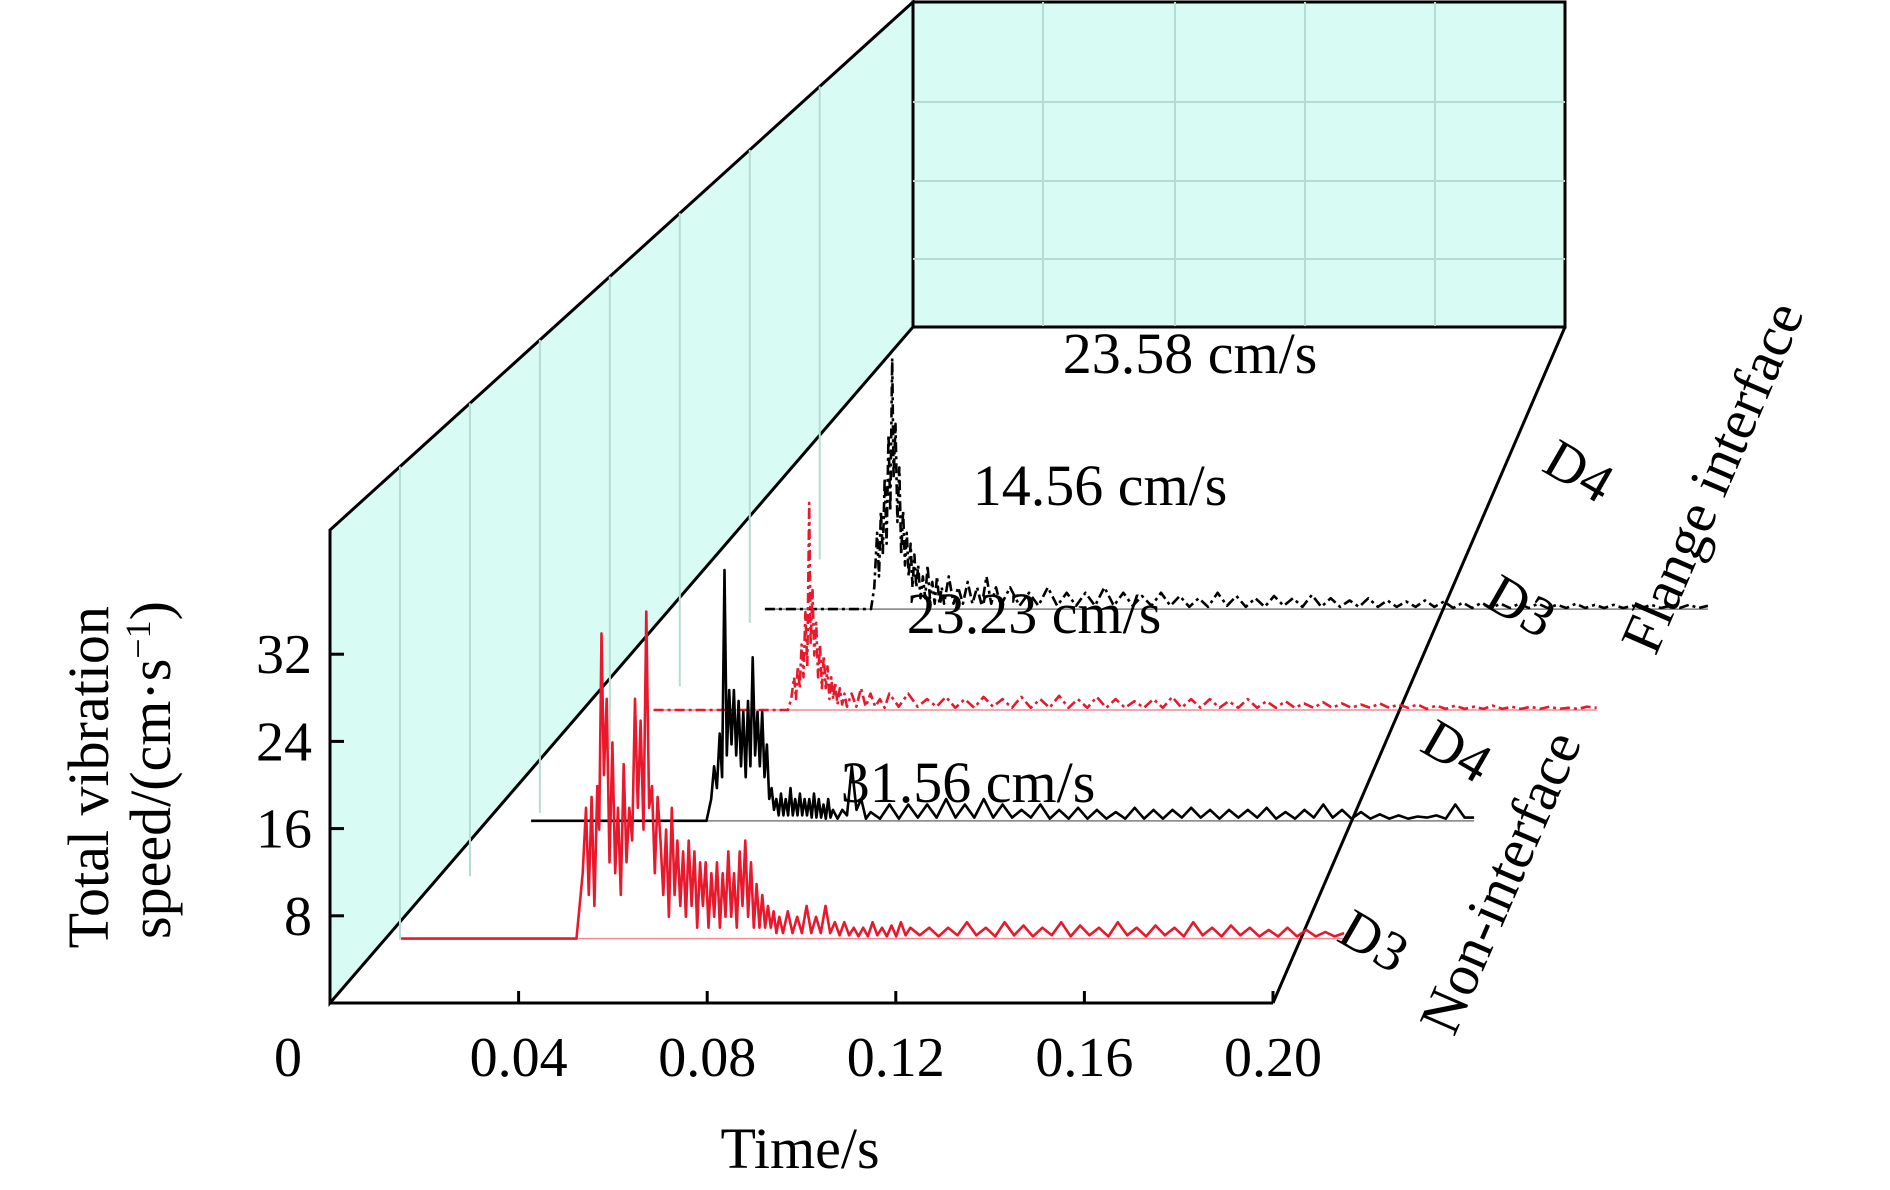  What do you see at coordinates (896, 1058) in the screenshot?
I see `x-tick-label: 0.12` at bounding box center [896, 1058].